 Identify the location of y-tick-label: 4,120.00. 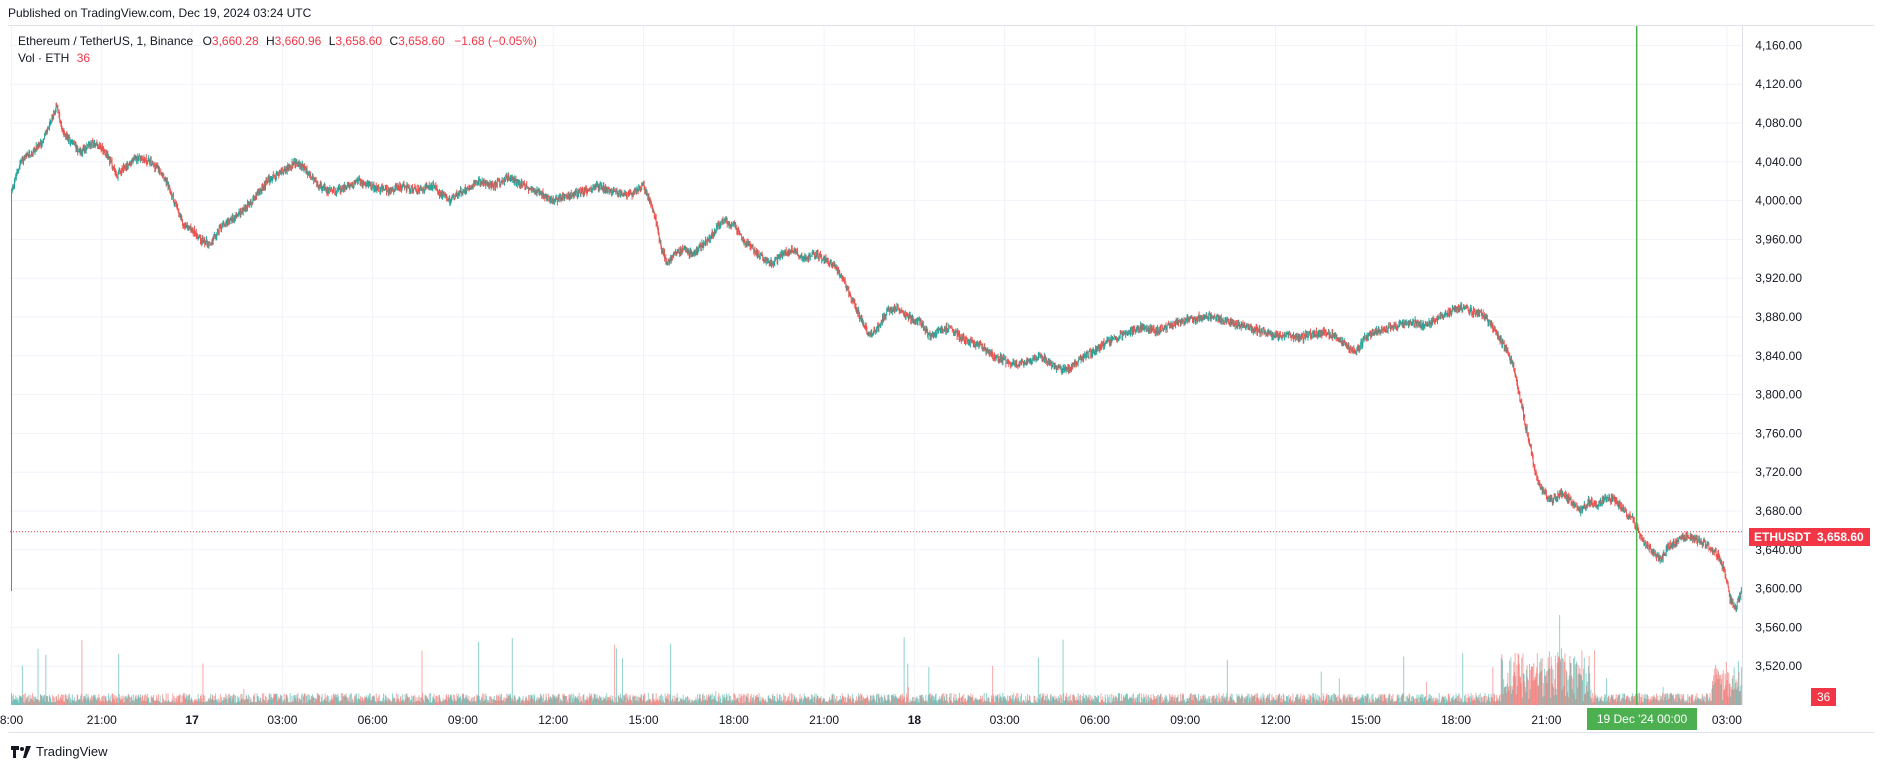
(1778, 84).